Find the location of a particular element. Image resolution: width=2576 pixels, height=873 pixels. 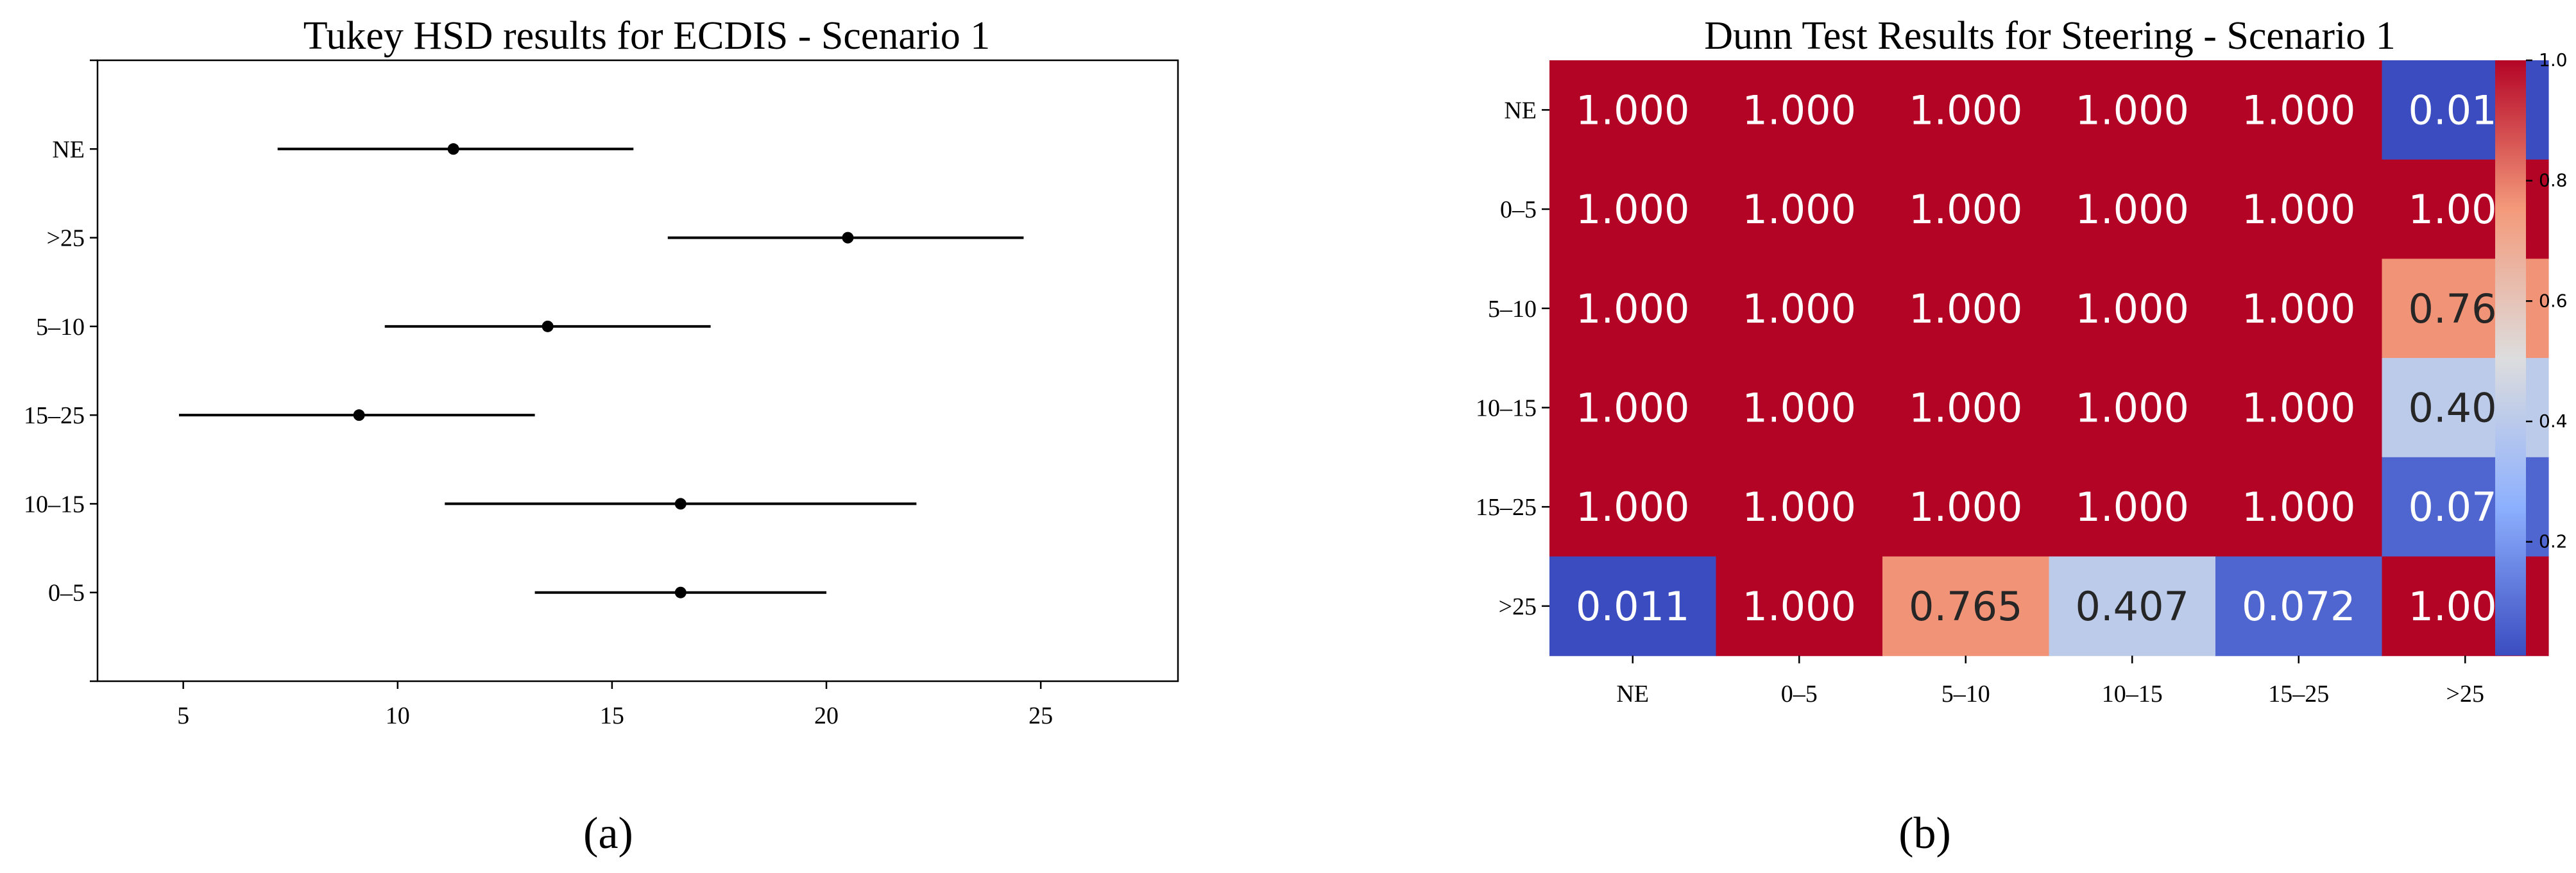

colorbar-ticks: 0.2 0.4 0.6 0.8 1.0 is located at coordinates (2547, 300).